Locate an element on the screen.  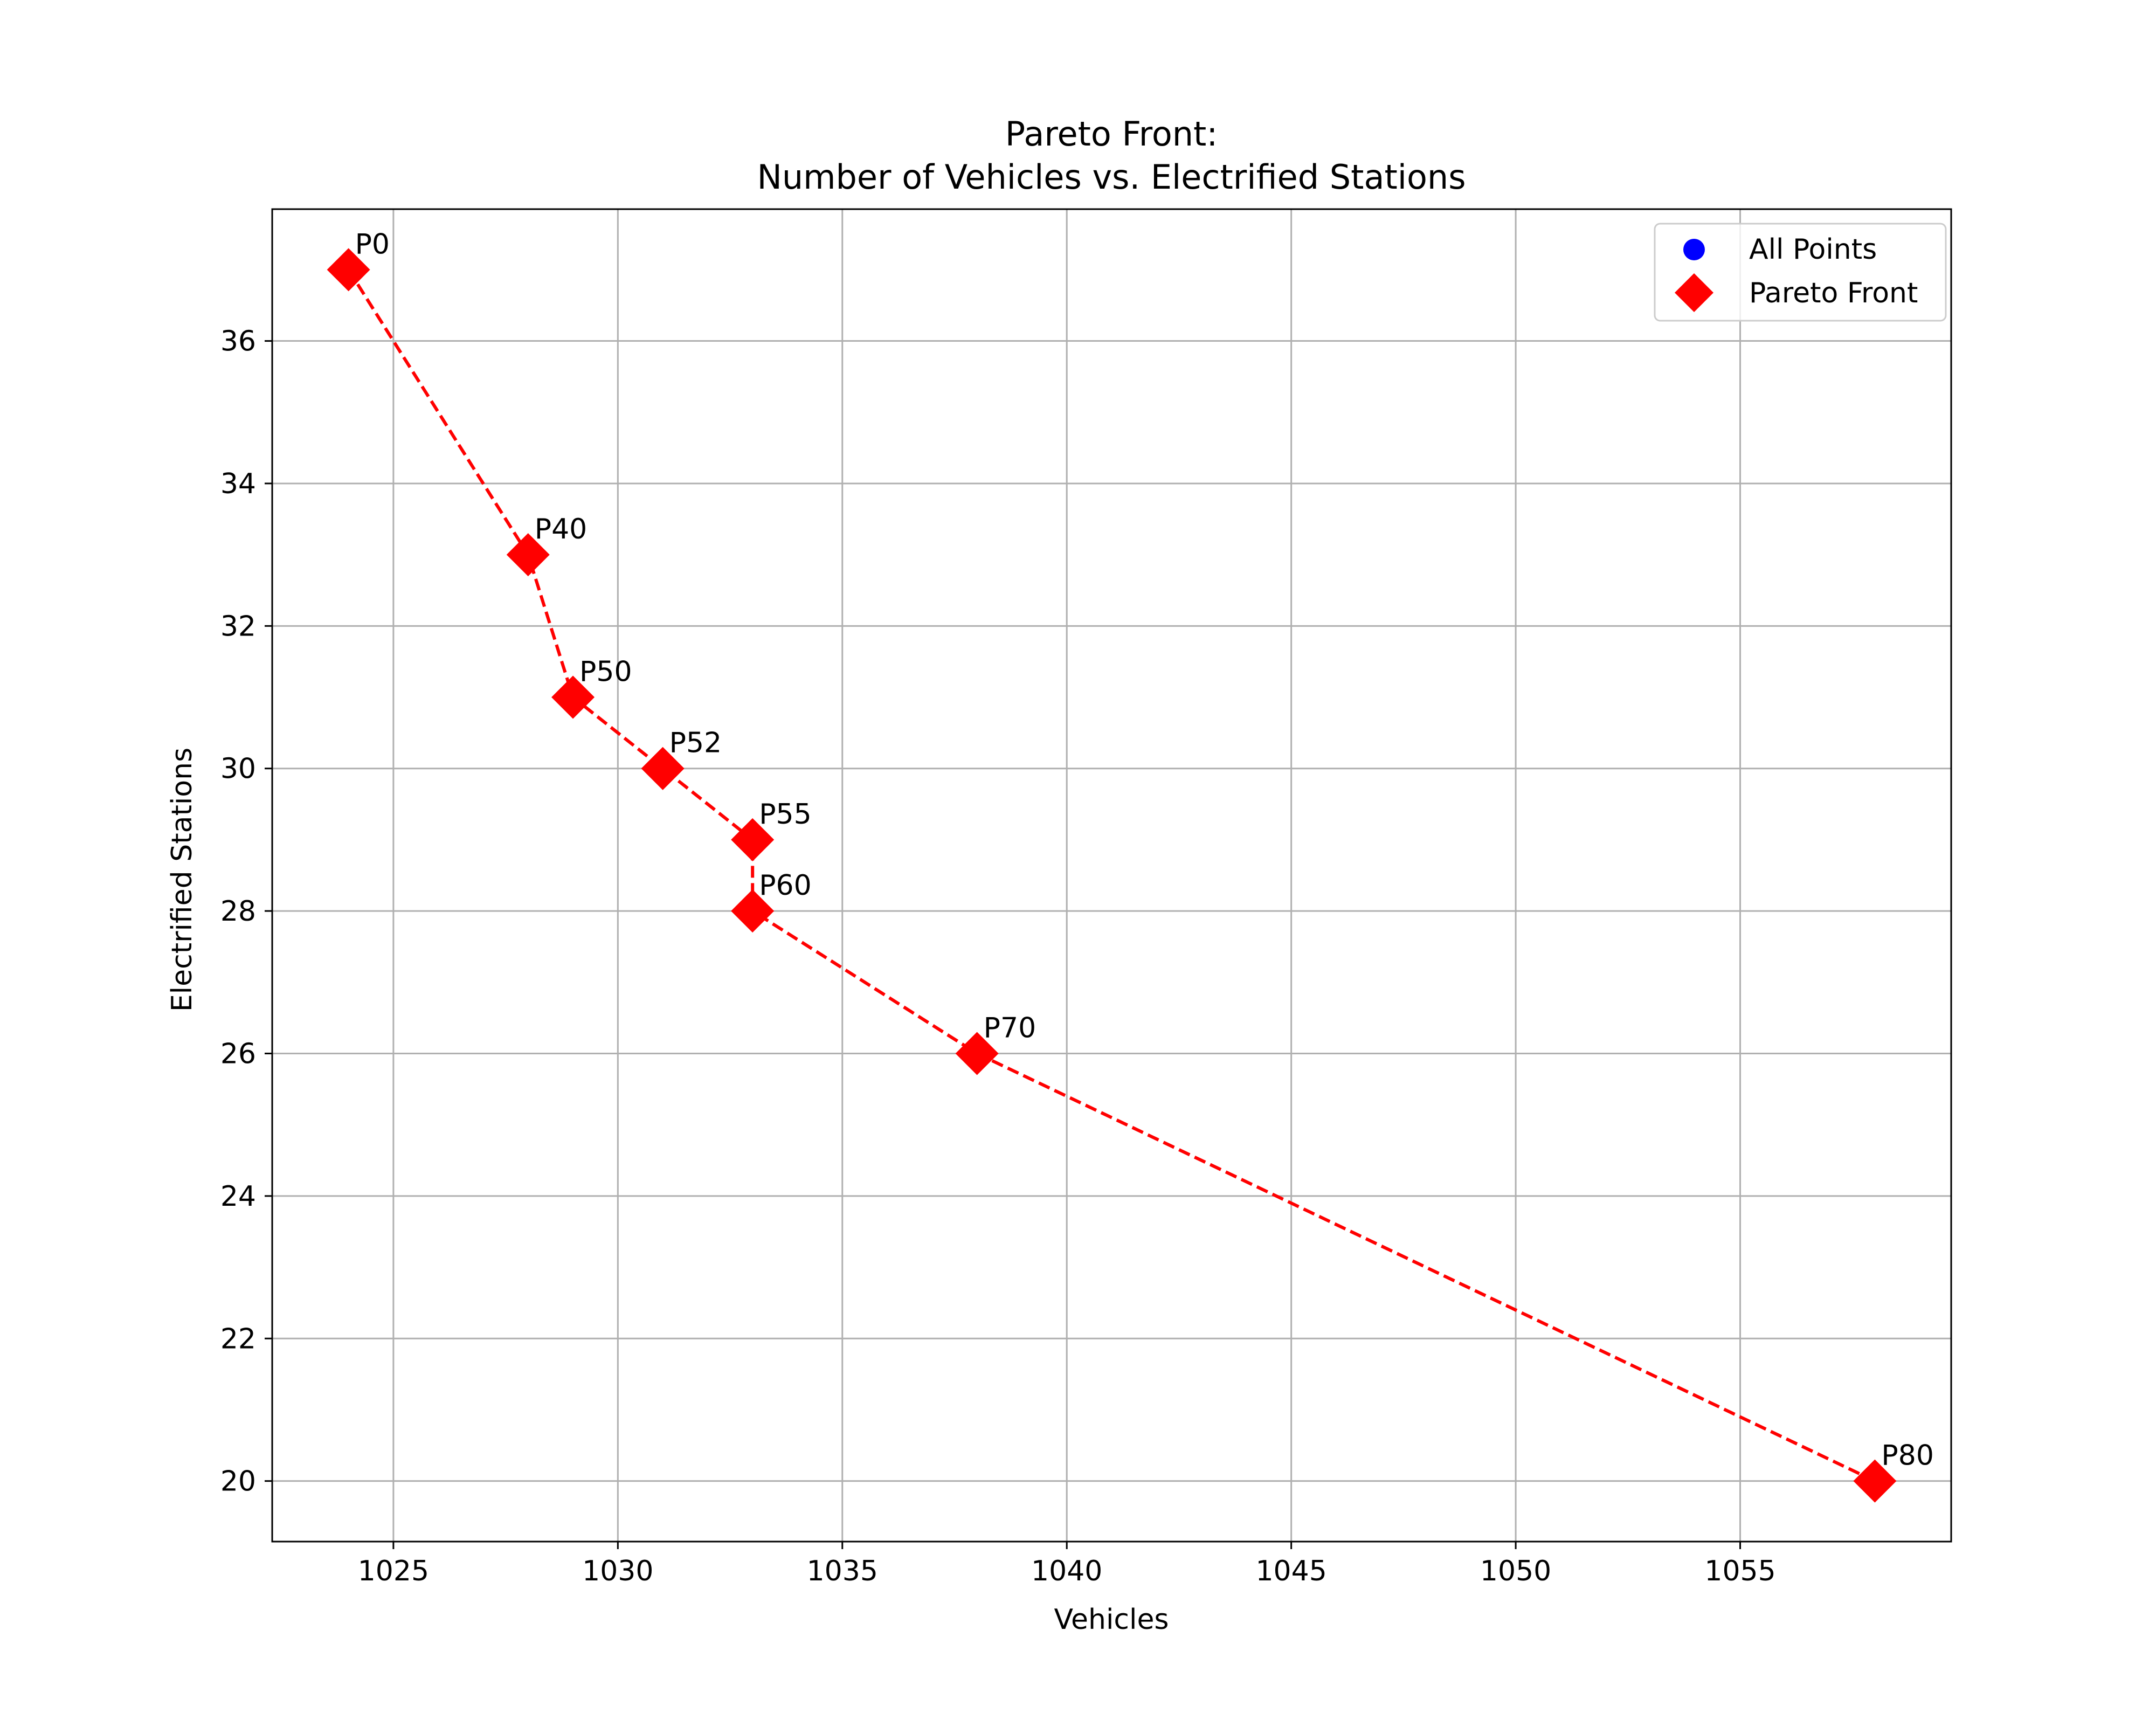
x-axis-label: Vehicles is located at coordinates (1112, 1620).